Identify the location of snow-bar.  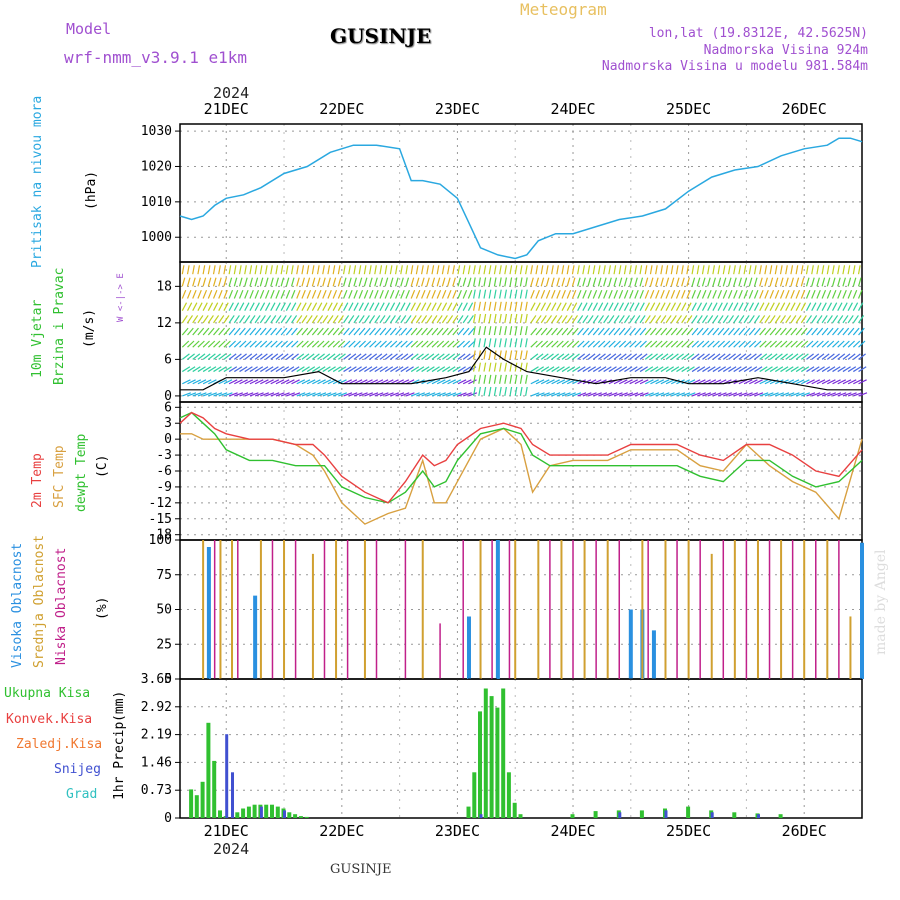
(227, 776).